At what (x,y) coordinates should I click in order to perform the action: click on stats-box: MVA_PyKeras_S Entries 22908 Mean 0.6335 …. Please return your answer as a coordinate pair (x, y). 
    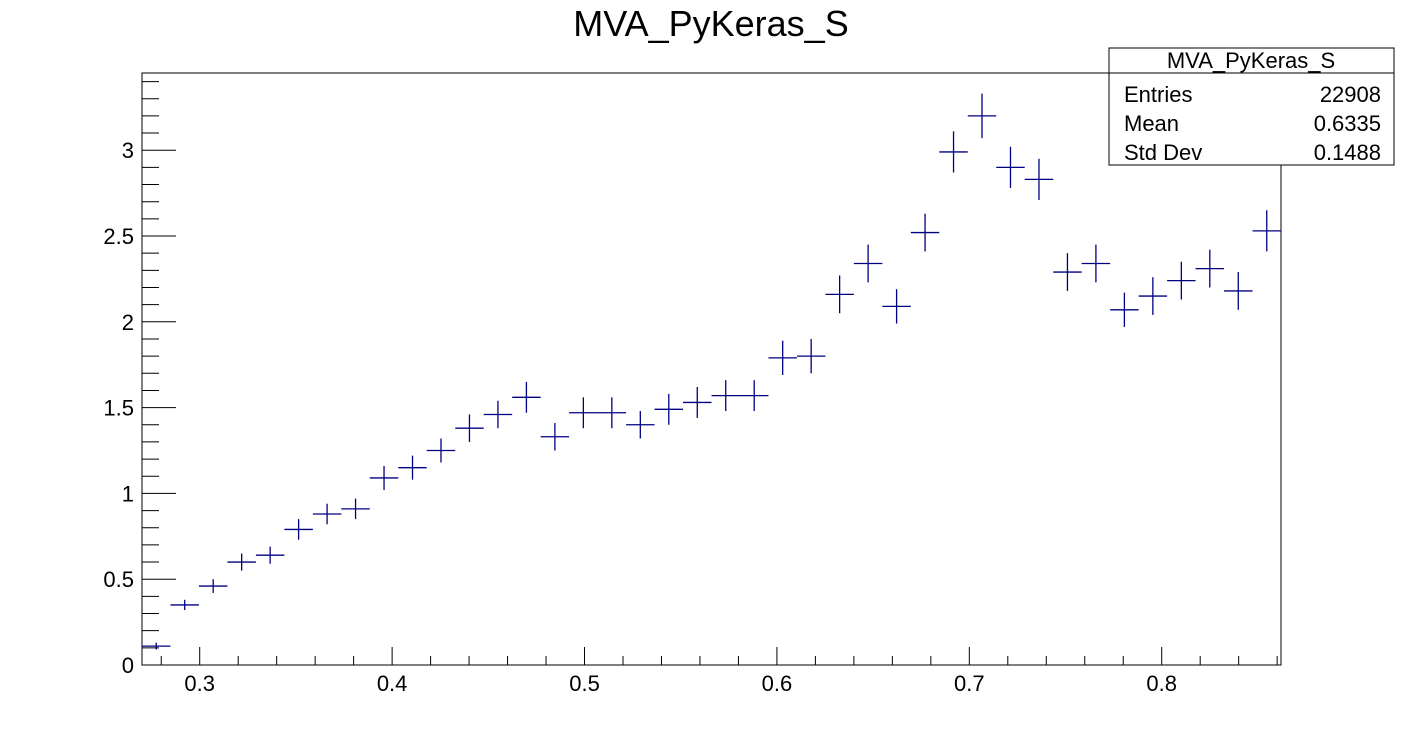
    Looking at the image, I should click on (1251, 106).